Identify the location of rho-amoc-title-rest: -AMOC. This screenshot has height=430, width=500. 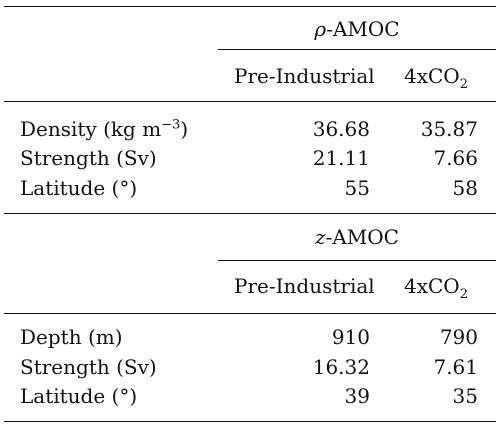
(363, 29).